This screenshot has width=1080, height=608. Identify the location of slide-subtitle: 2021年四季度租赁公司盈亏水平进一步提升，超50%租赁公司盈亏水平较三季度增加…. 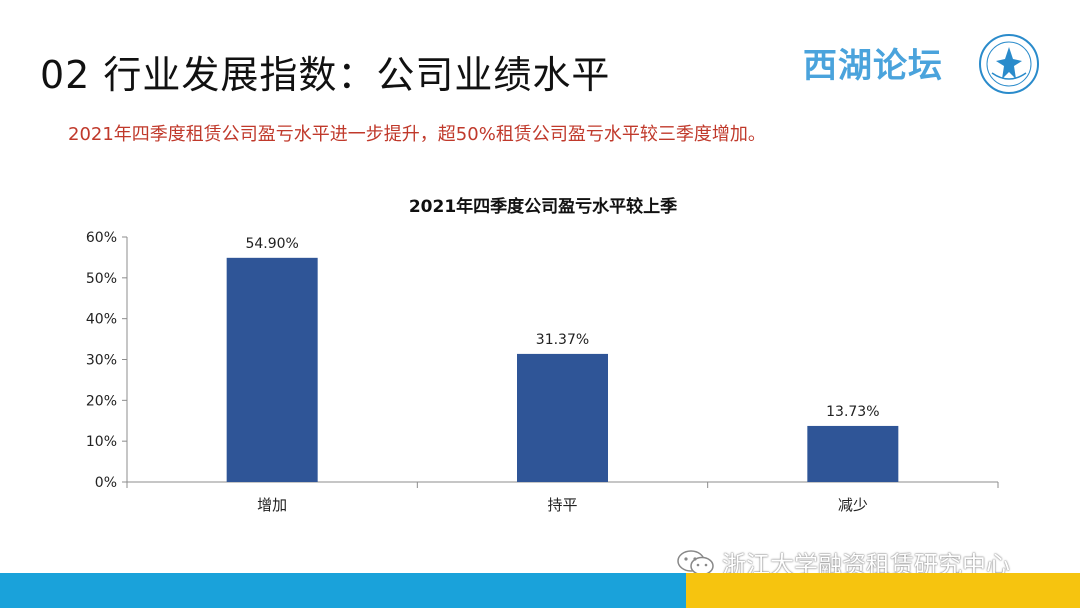
(417, 134).